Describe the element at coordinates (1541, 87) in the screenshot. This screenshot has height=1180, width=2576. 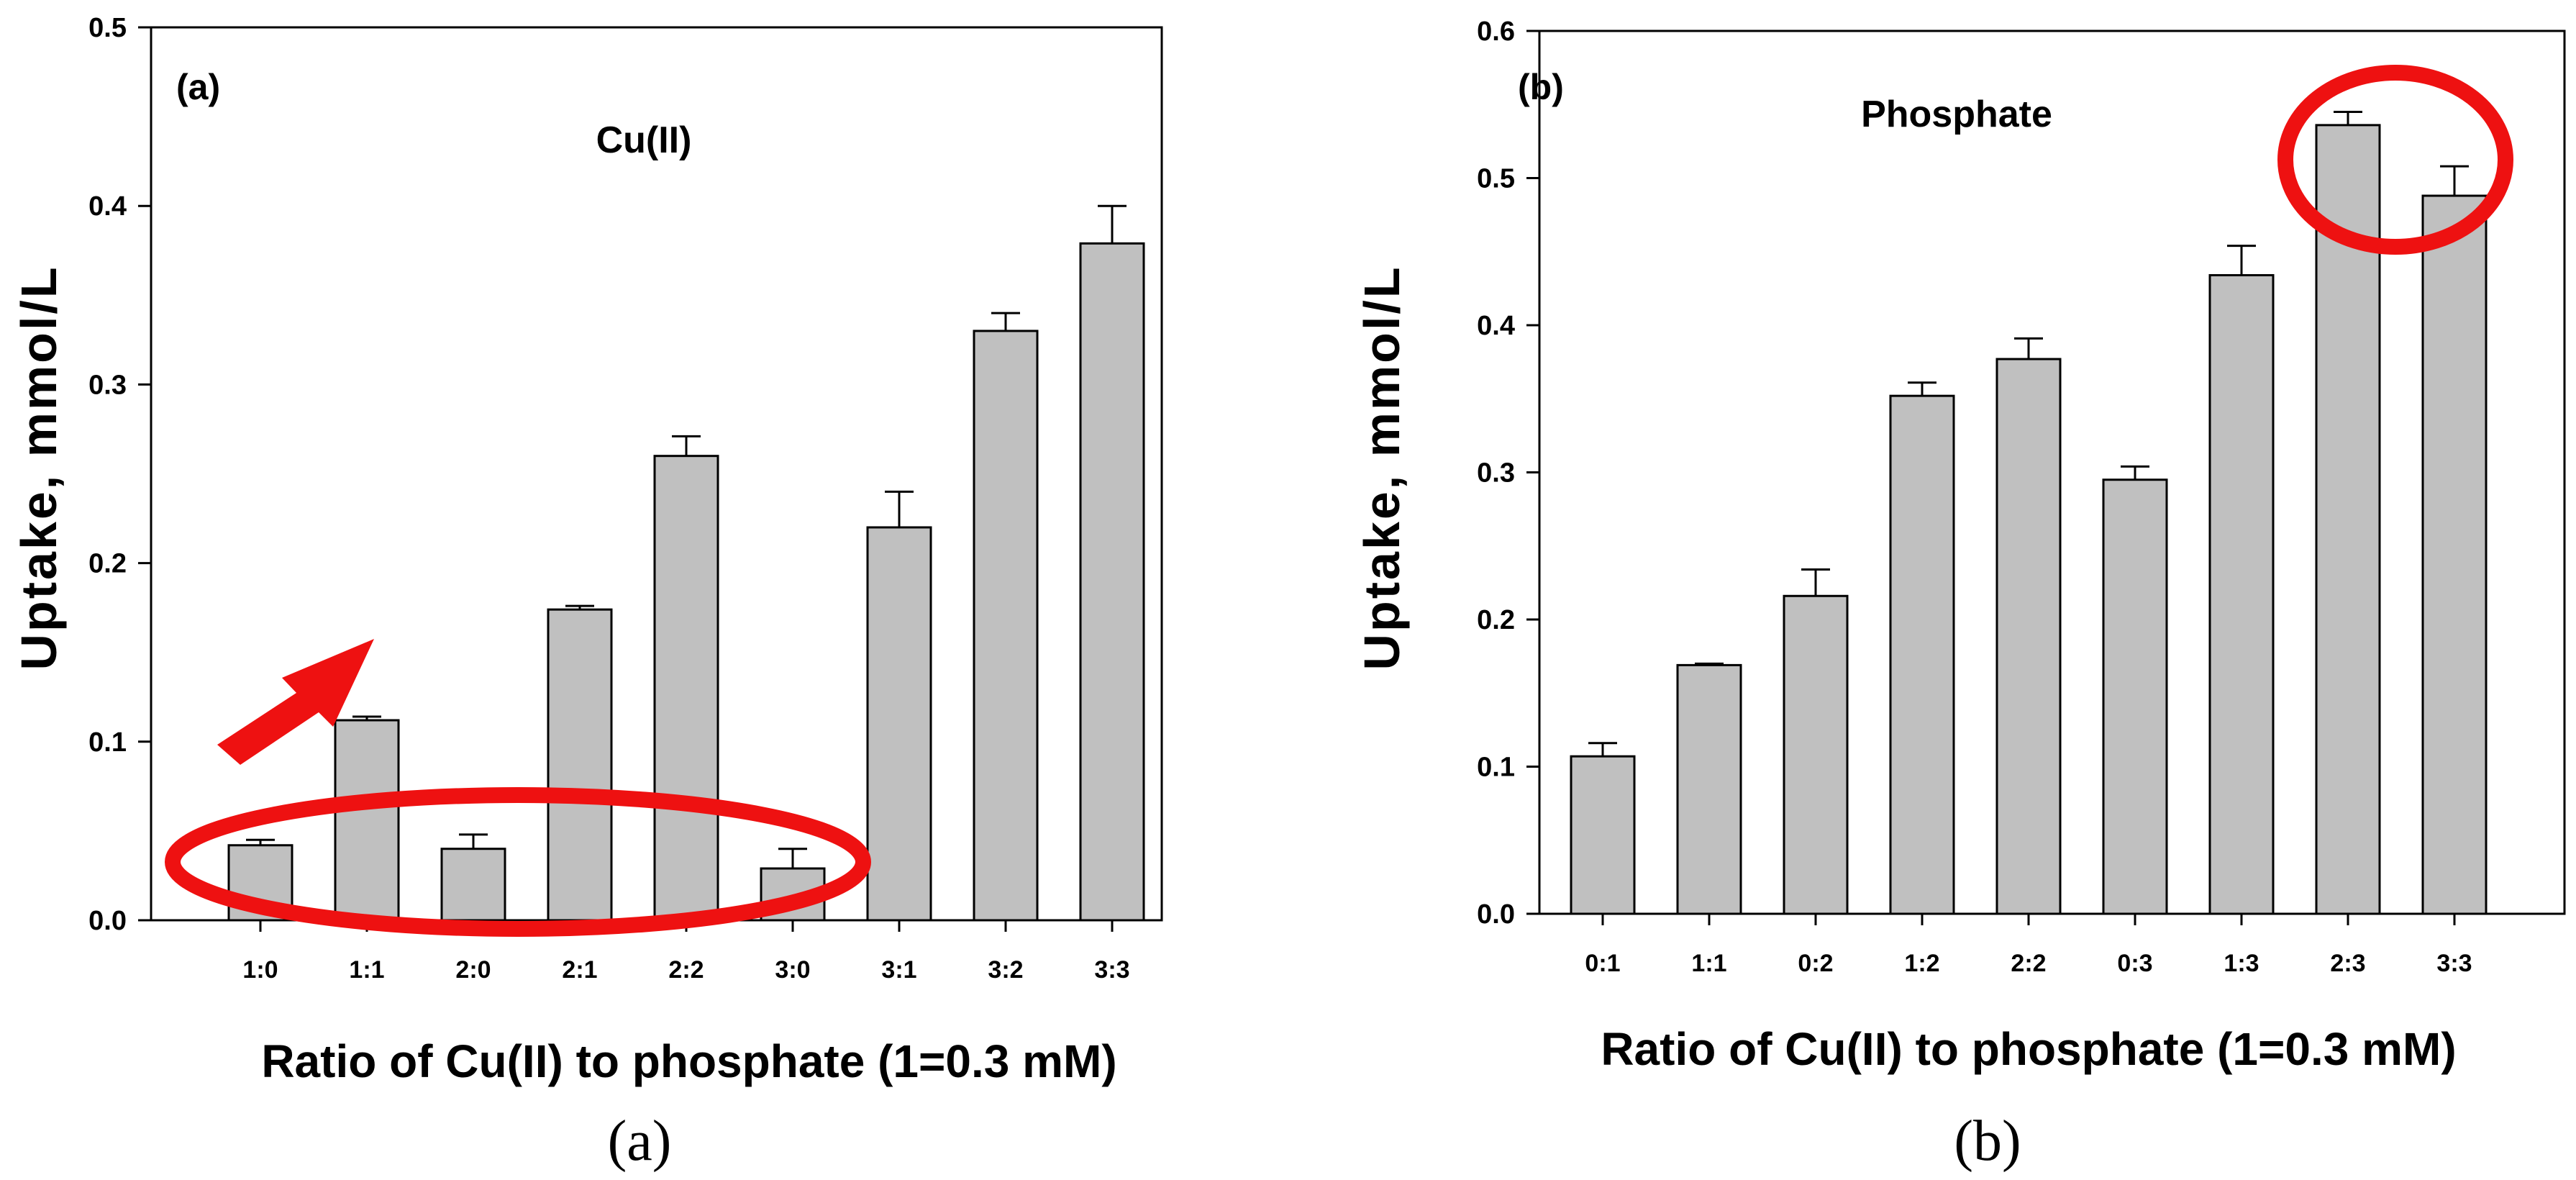
I see `panel-tag-b: (b)` at that location.